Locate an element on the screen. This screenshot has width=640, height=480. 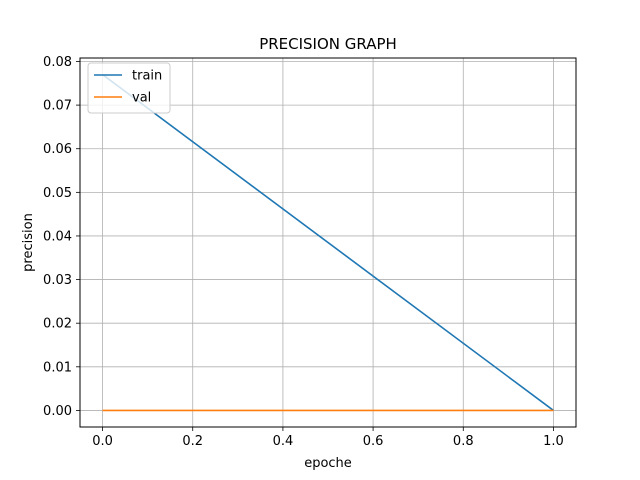
x-tick-label: 0.8 is located at coordinates (463, 441).